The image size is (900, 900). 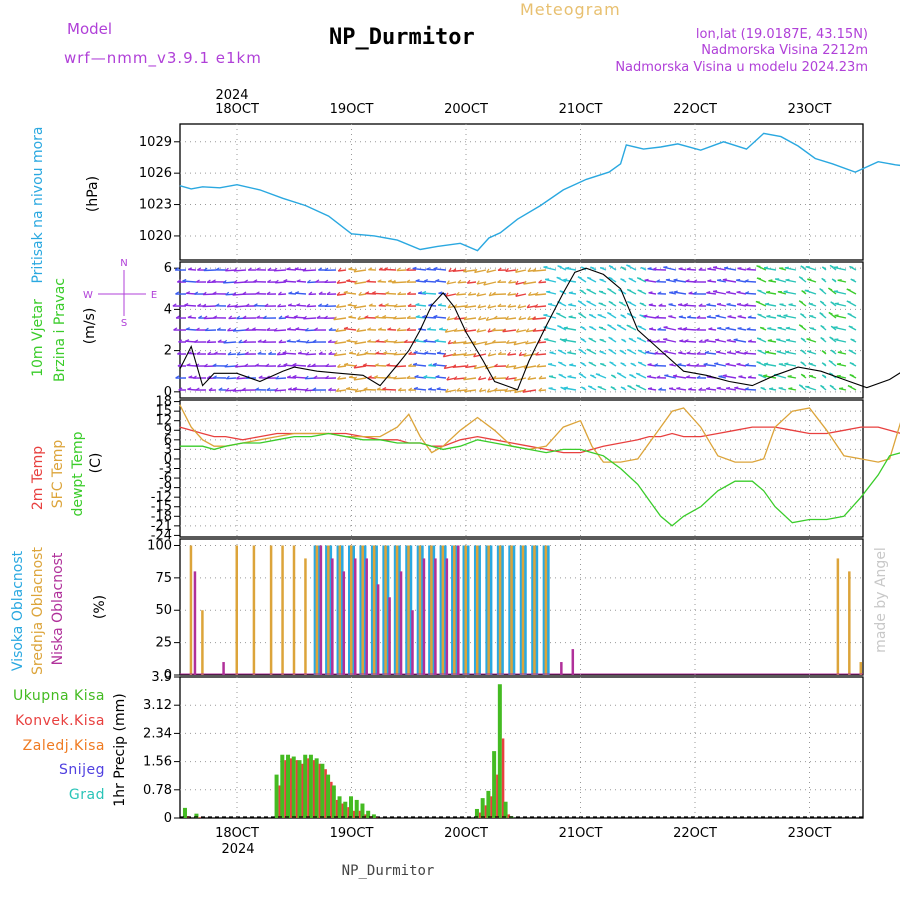 I want to click on y-tick-label: 0, so click(x=168, y=675).